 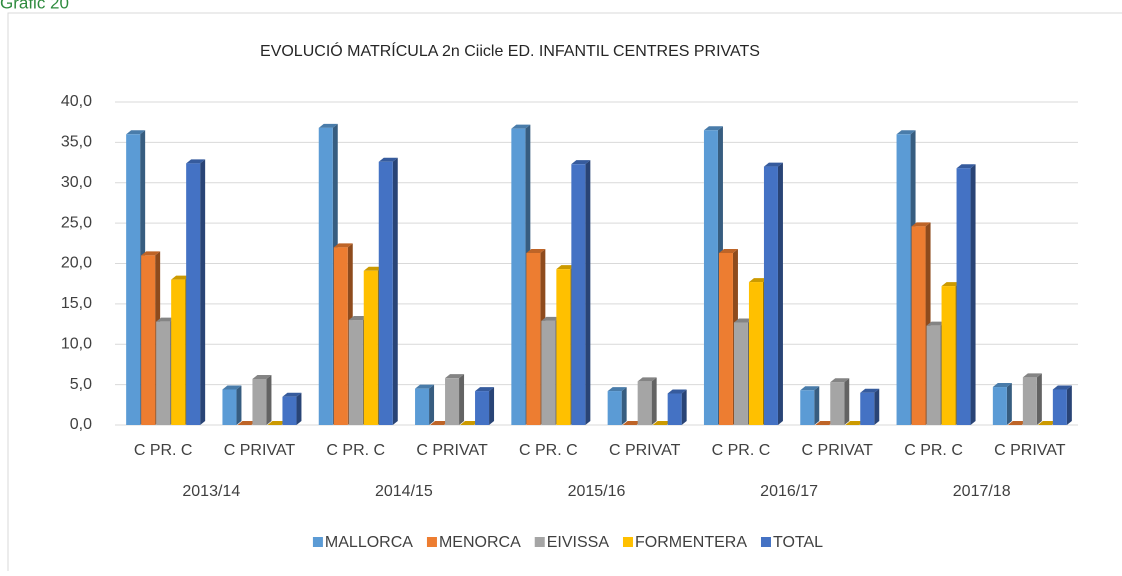 What do you see at coordinates (34, 6) in the screenshot?
I see `caption: Gràfic 20` at bounding box center [34, 6].